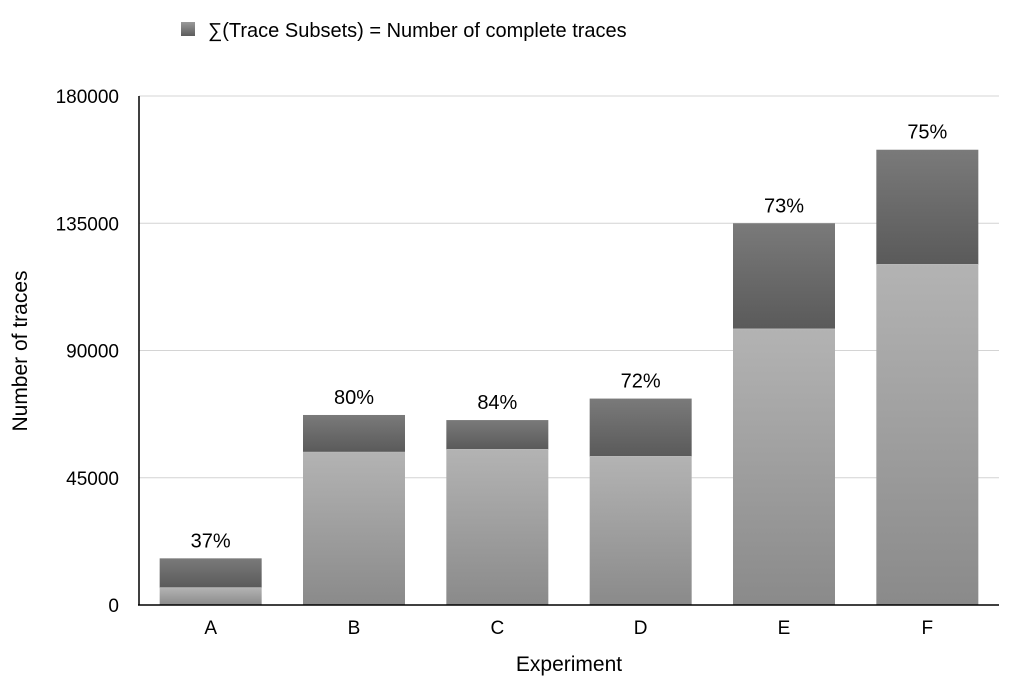 This screenshot has height=687, width=1013. I want to click on data-label-B: 80%, so click(354, 398).